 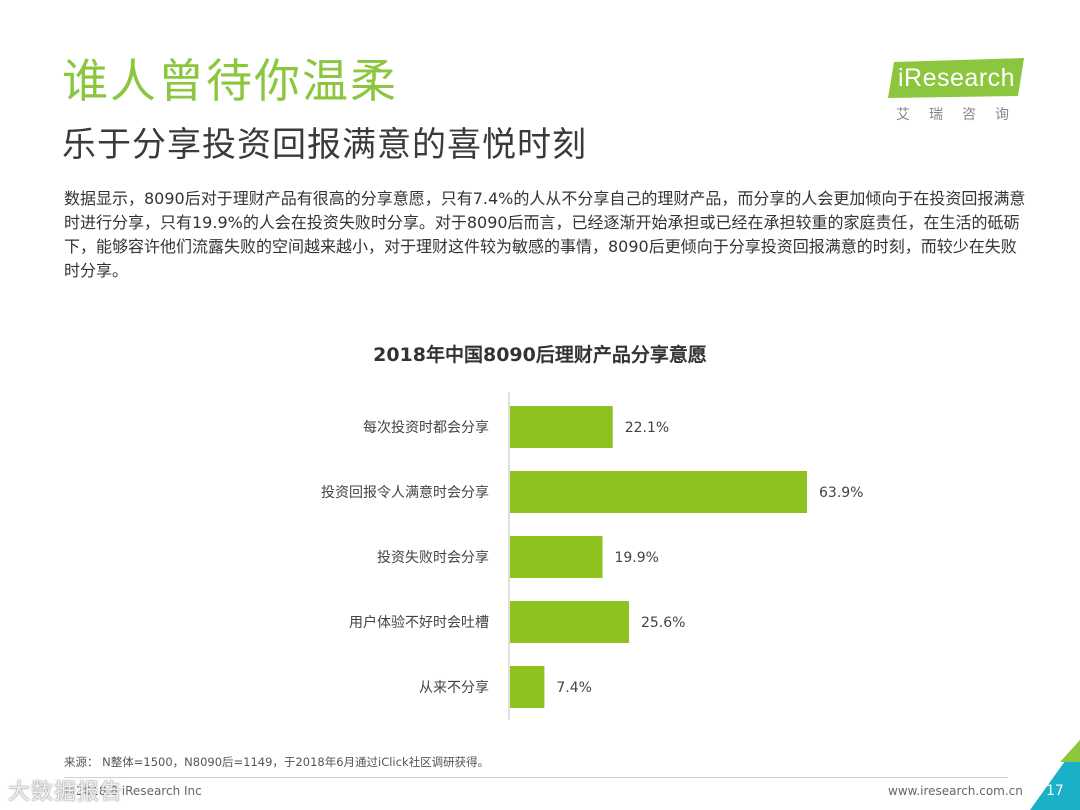 What do you see at coordinates (540, 355) in the screenshot?
I see `chart-title: 2018年中国8090后理财产品分享意愿` at bounding box center [540, 355].